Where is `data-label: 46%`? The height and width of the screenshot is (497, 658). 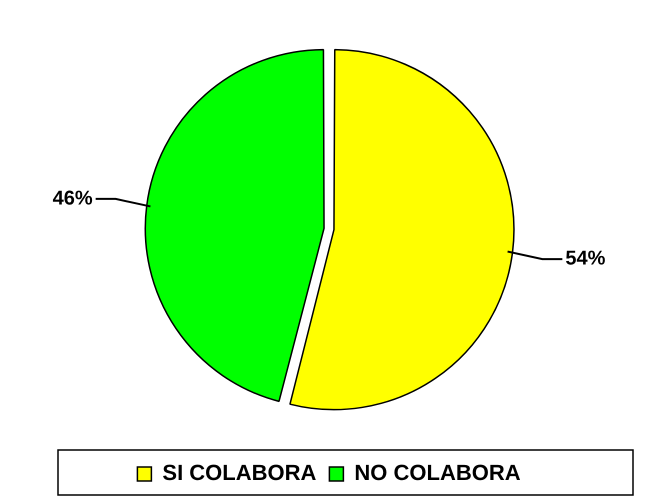 data-label: 46% is located at coordinates (72, 198).